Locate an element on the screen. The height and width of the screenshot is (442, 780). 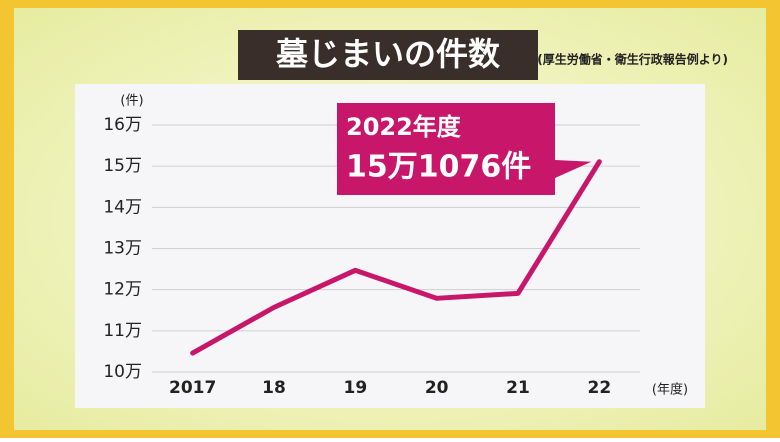
x-unit: (年度) is located at coordinates (670, 390).